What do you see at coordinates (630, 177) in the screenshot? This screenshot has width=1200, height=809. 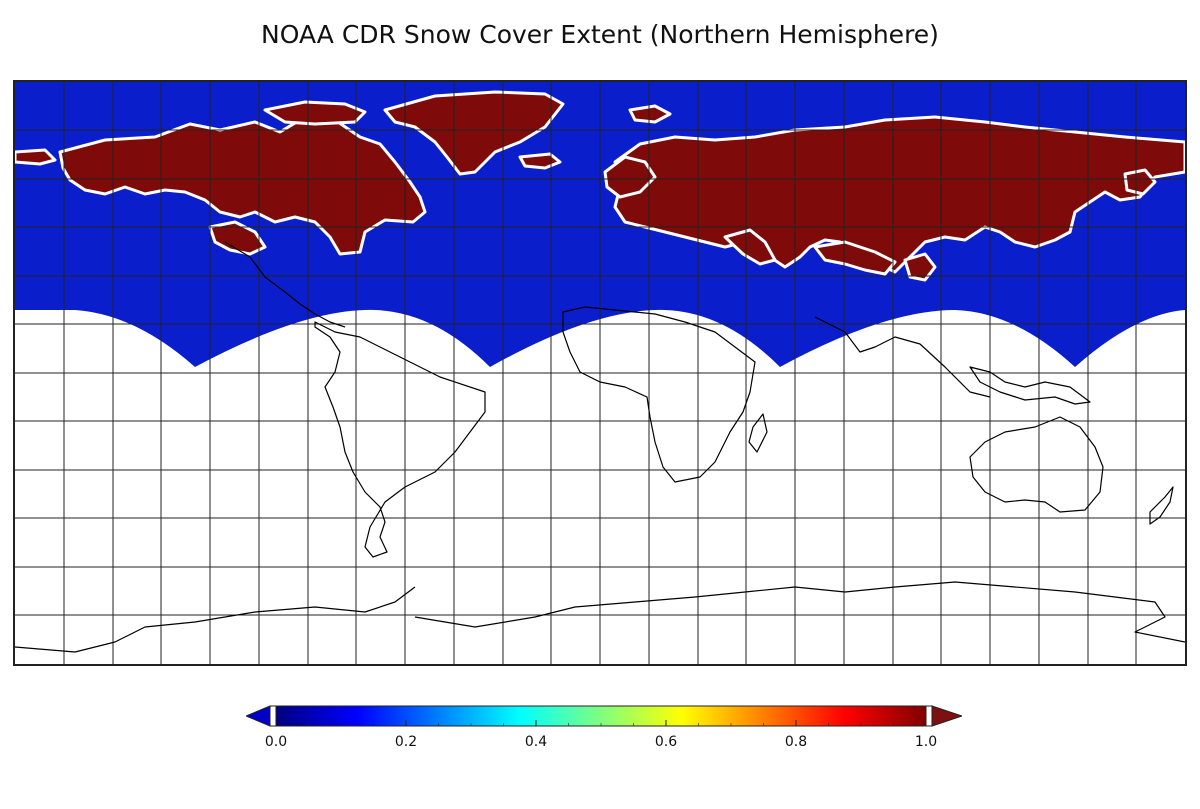 I see `snow-scandinavia` at bounding box center [630, 177].